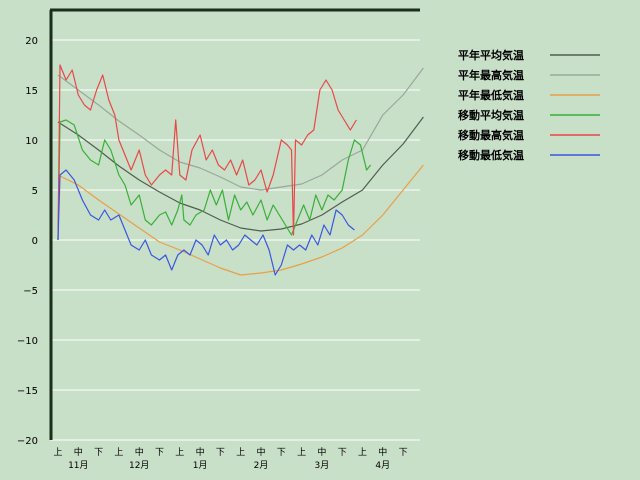 Image resolution: width=640 pixels, height=480 pixels. Describe the element at coordinates (382, 465) in the screenshot. I see `month-label: 4月` at that location.